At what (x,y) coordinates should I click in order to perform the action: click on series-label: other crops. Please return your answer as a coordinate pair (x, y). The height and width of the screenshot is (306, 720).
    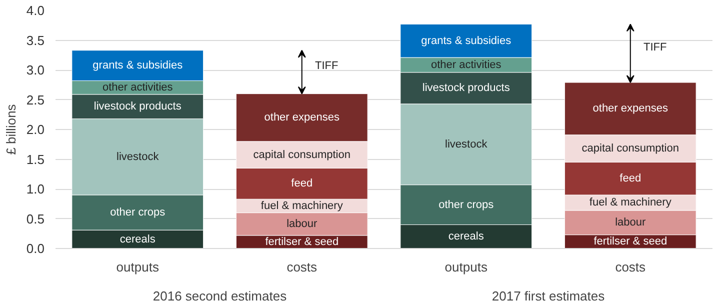
    Looking at the image, I should click on (138, 212).